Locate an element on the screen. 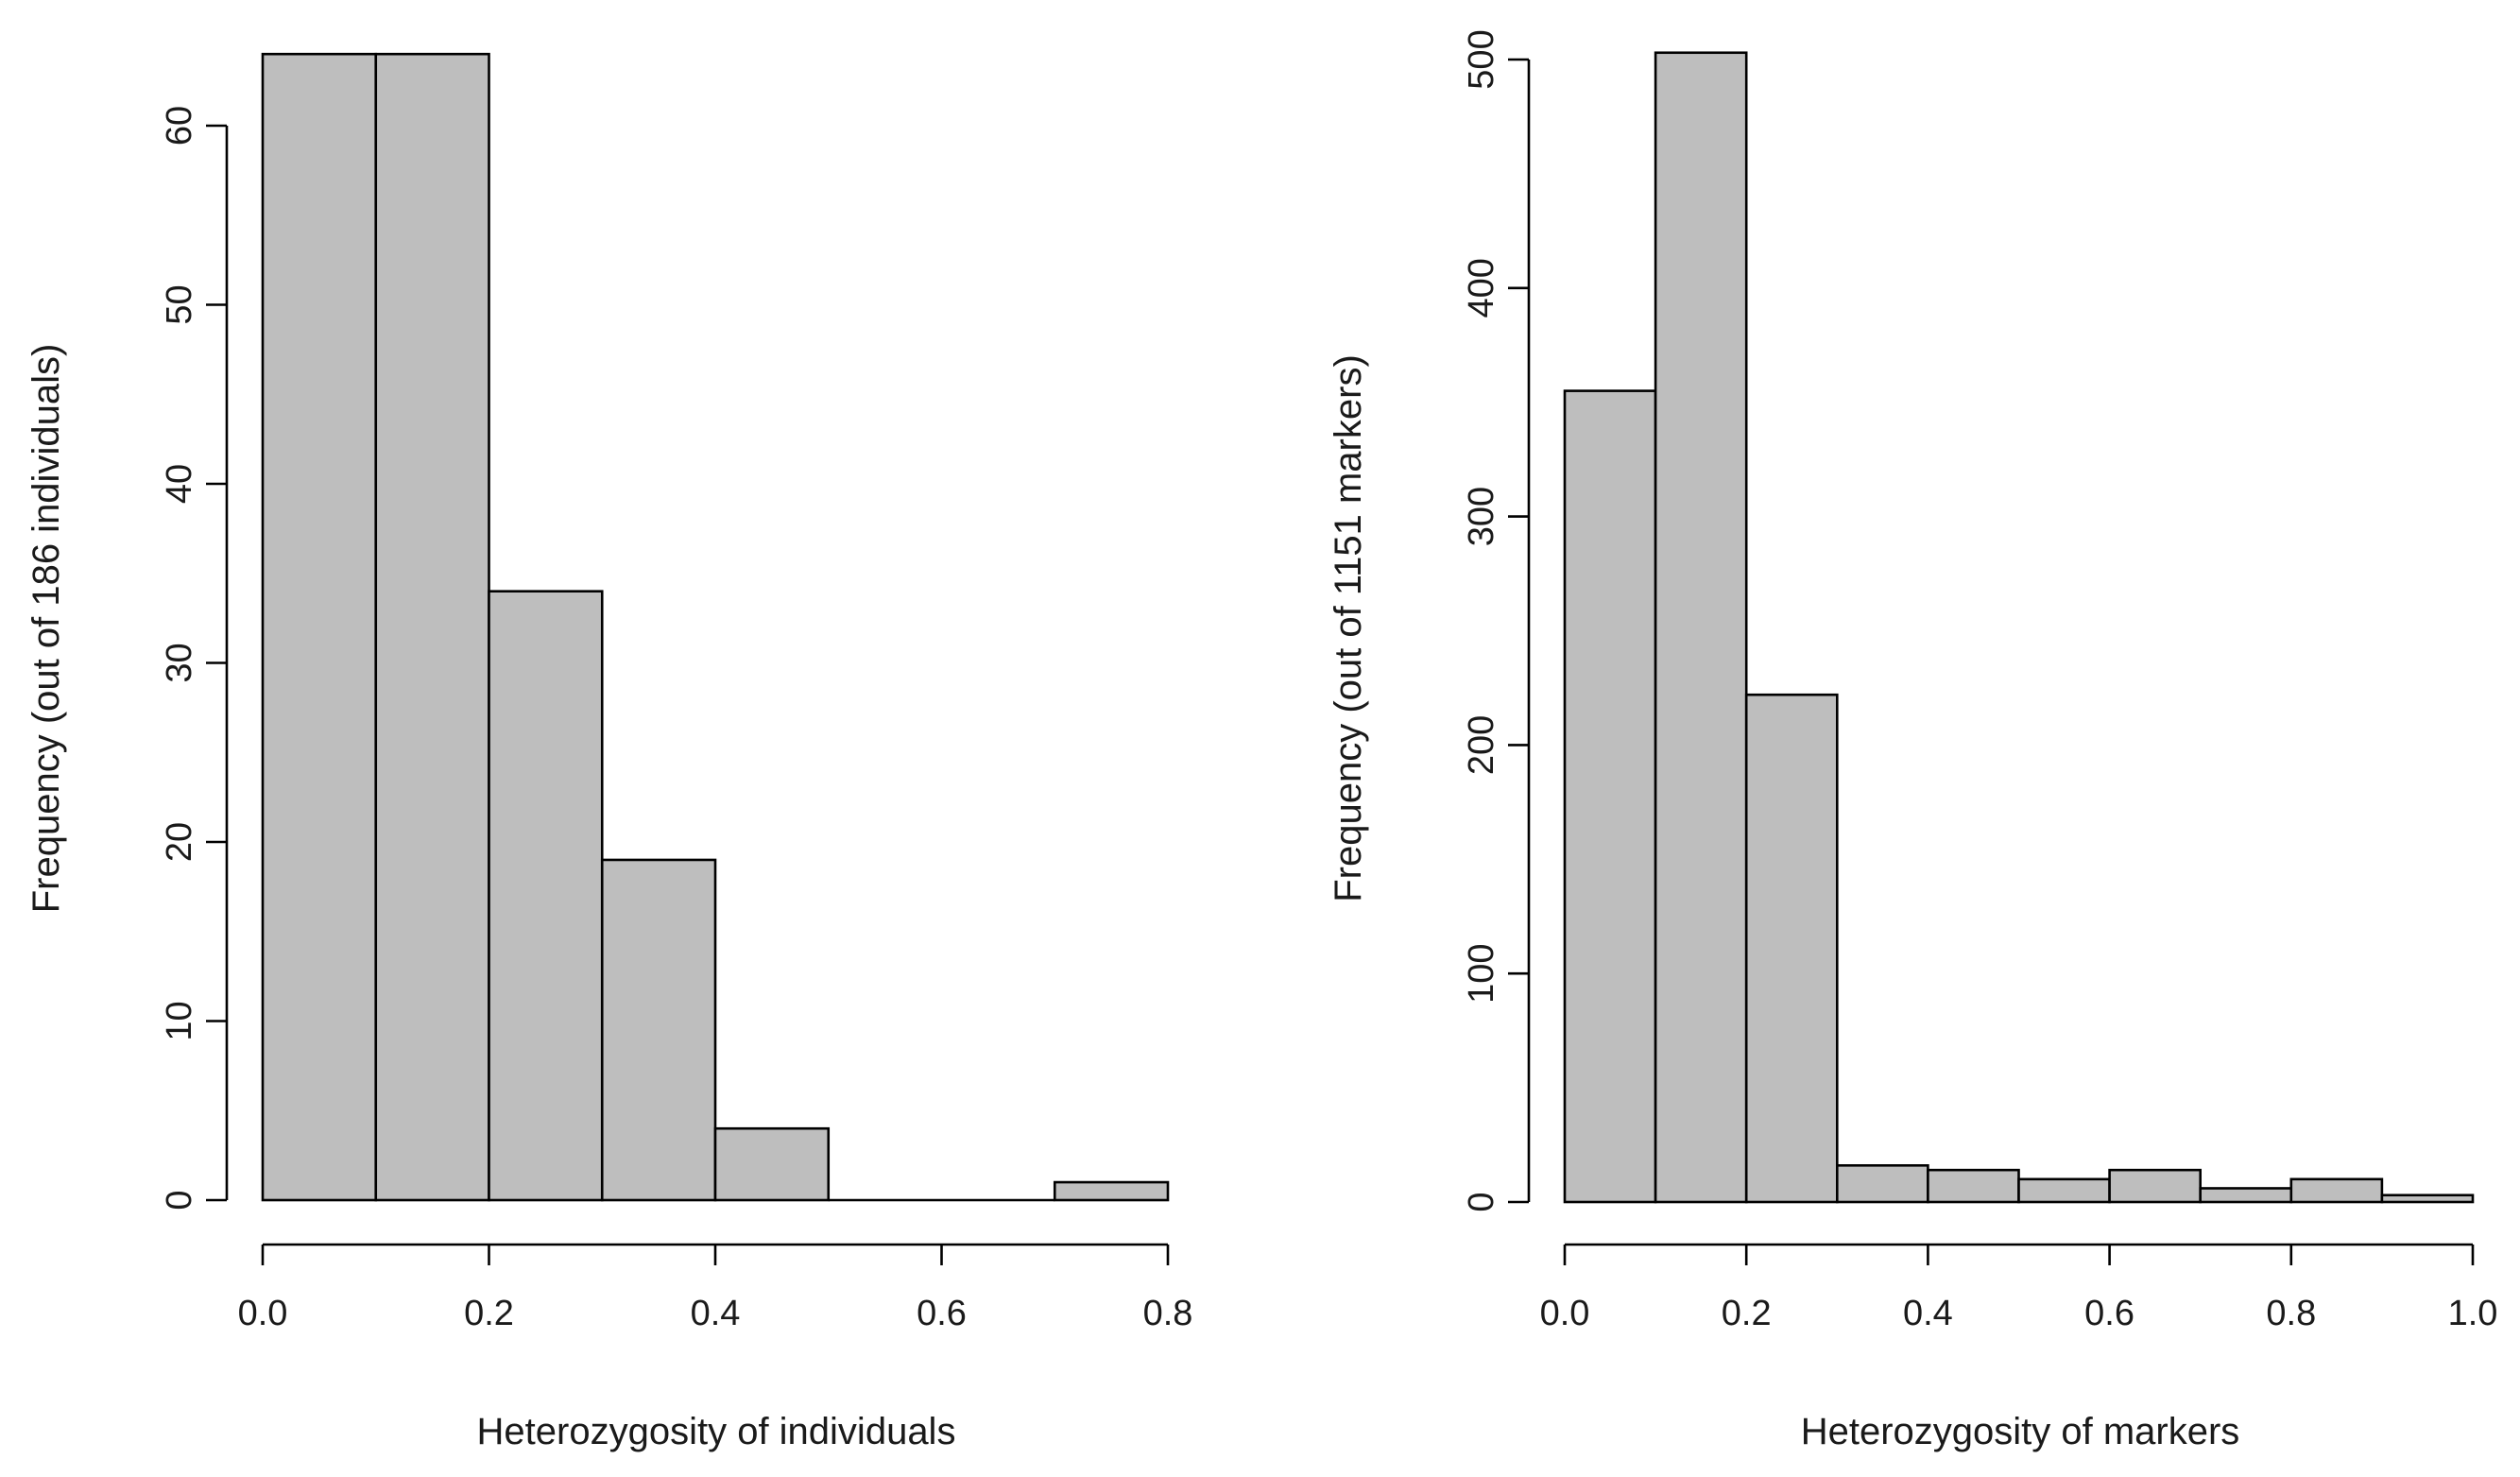  y-tick-label: 50 is located at coordinates (179, 304).